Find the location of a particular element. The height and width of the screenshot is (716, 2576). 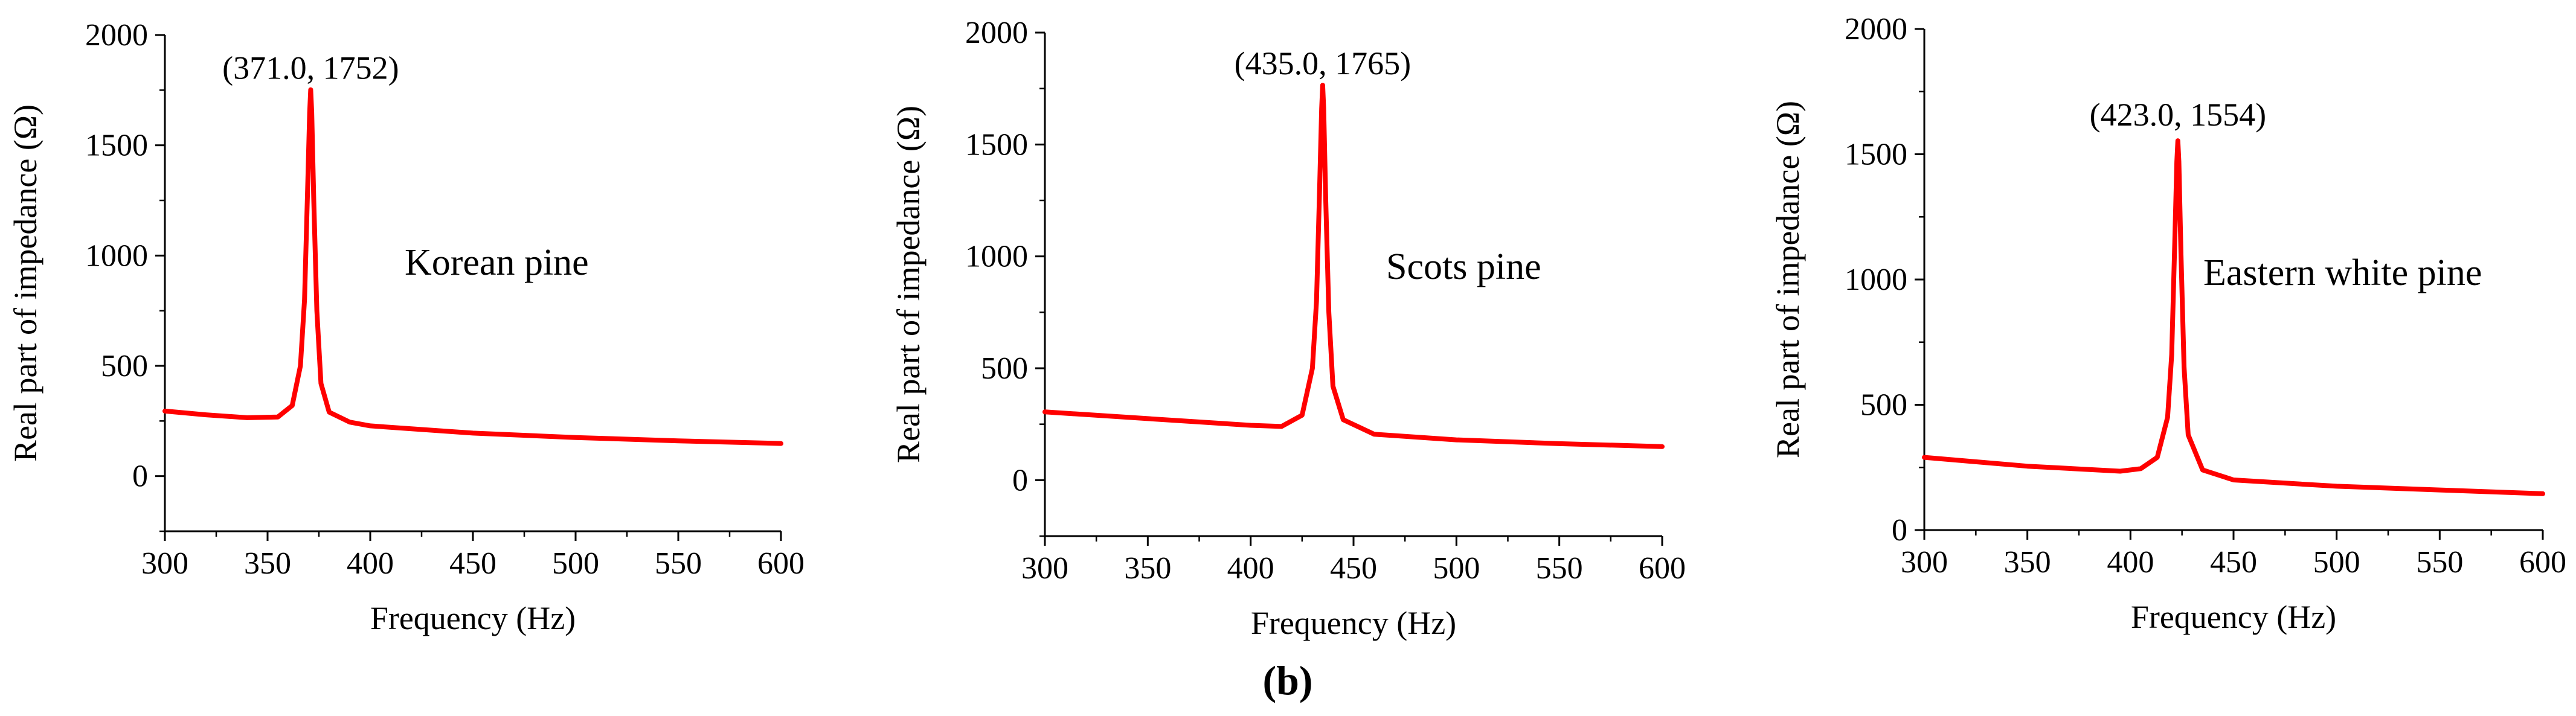

species-label: Scots pine is located at coordinates (1463, 266).